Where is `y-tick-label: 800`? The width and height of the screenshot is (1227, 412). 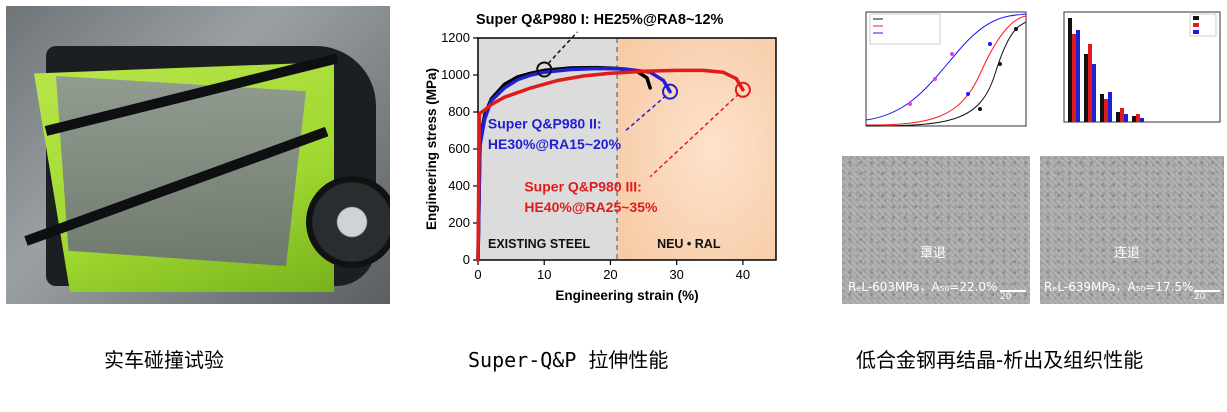
y-tick-label: 800 is located at coordinates (459, 111).